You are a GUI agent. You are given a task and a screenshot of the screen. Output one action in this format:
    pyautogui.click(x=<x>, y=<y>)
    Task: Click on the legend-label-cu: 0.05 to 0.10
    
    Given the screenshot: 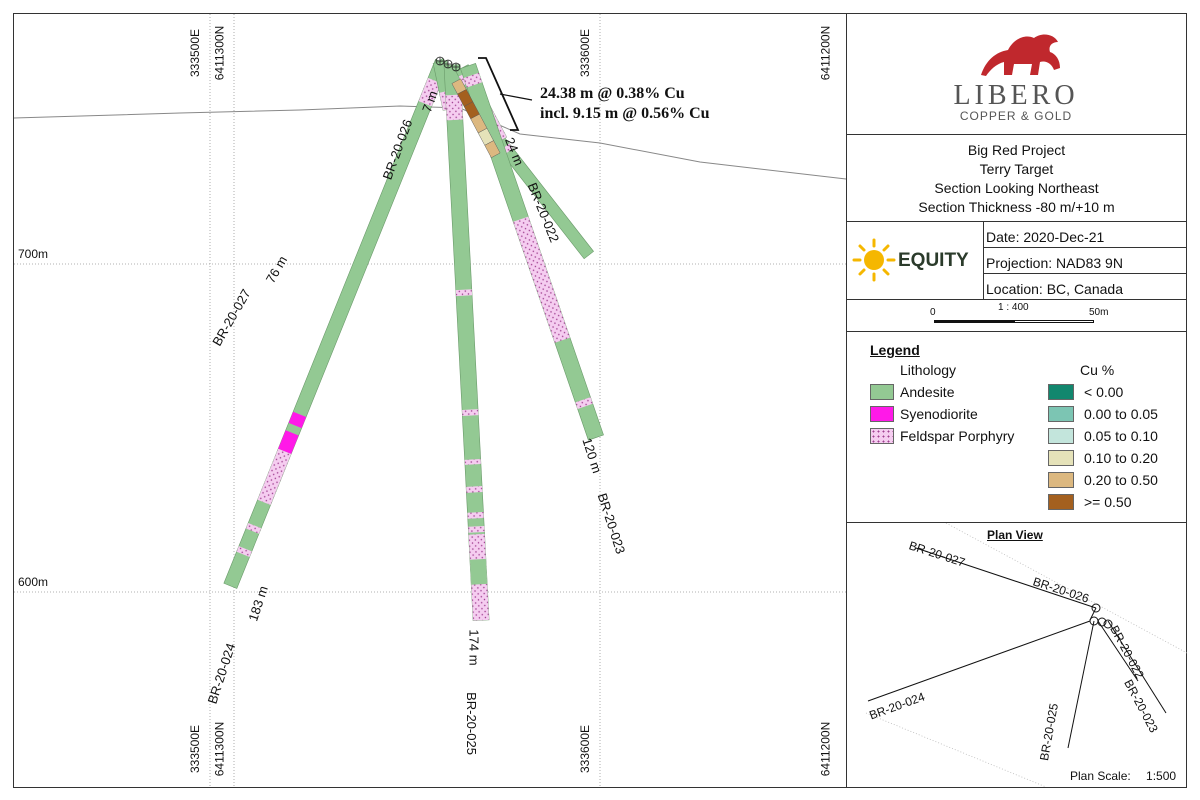 What is the action you would take?
    pyautogui.click(x=1121, y=436)
    